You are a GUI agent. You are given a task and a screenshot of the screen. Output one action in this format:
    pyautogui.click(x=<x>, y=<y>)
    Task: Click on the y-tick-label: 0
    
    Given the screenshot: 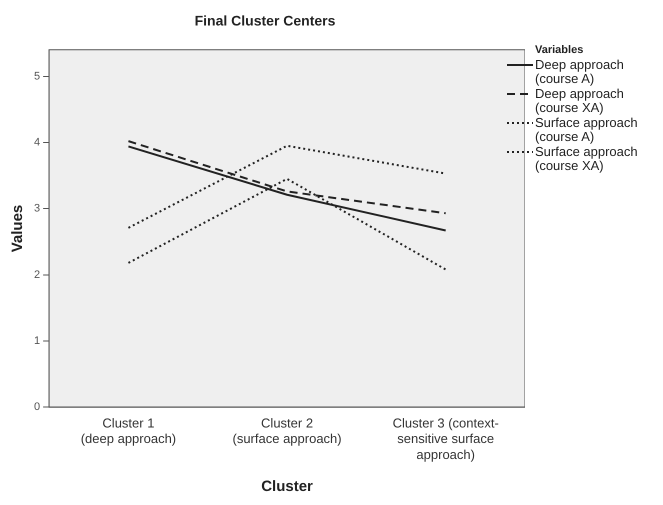 What is the action you would take?
    pyautogui.click(x=37, y=407)
    